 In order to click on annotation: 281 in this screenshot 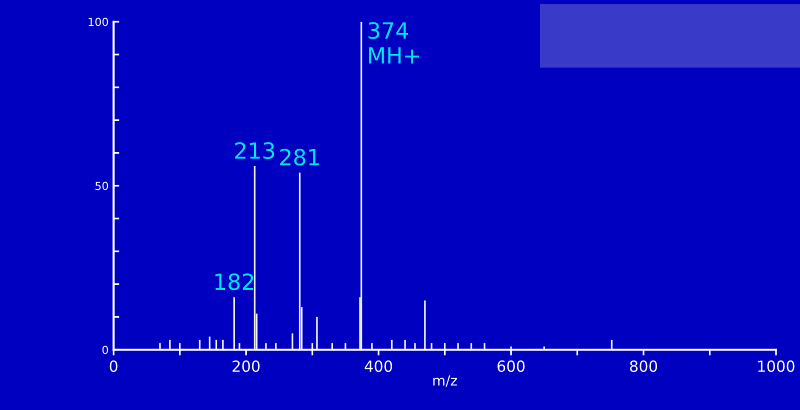, I will do `click(299, 157)`.